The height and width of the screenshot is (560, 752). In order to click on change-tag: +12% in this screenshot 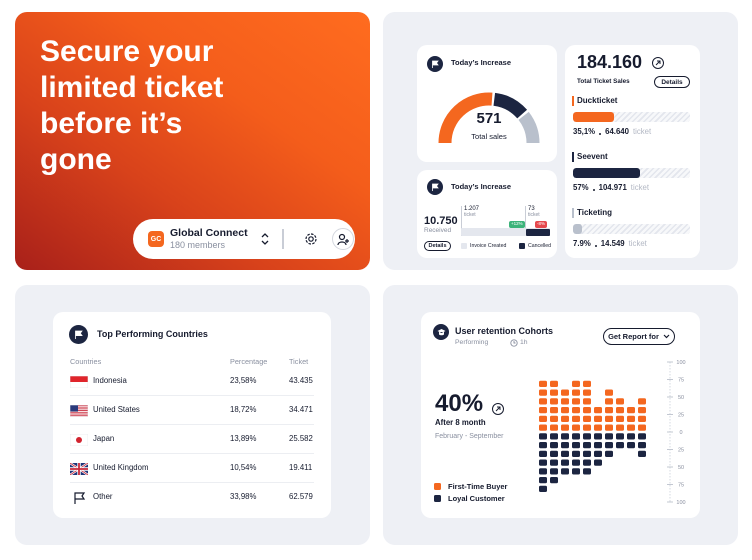, I will do `click(517, 224)`.